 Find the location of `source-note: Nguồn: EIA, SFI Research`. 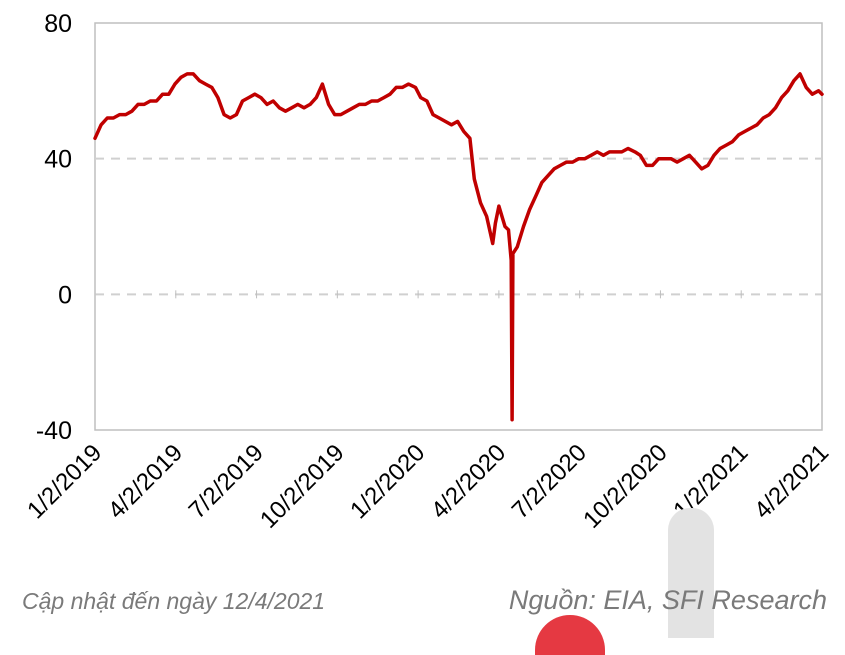

source-note: Nguồn: EIA, SFI Research is located at coordinates (667, 600).